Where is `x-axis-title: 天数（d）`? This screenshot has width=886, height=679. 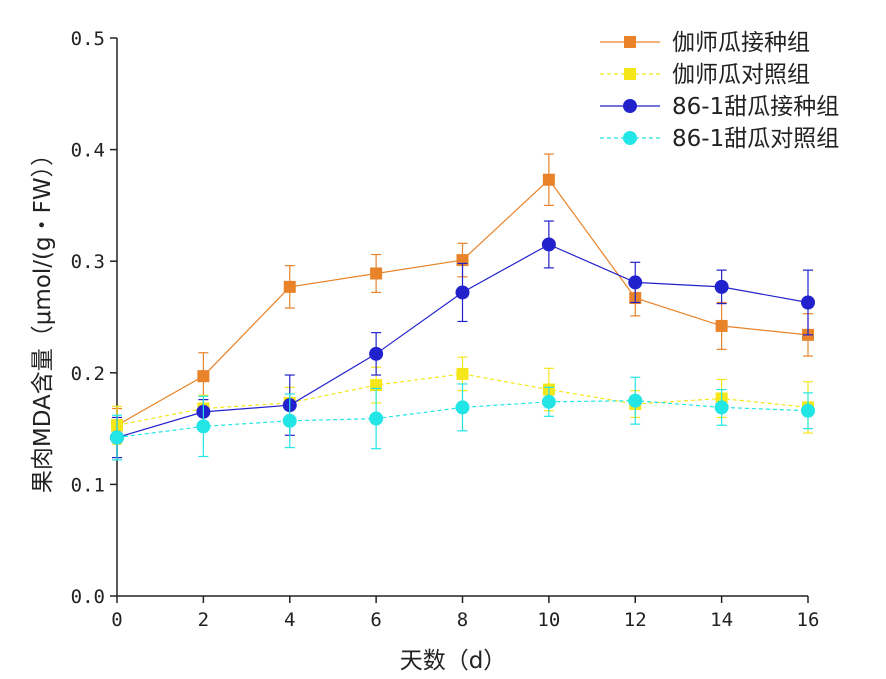 x-axis-title: 天数（d） is located at coordinates (453, 661).